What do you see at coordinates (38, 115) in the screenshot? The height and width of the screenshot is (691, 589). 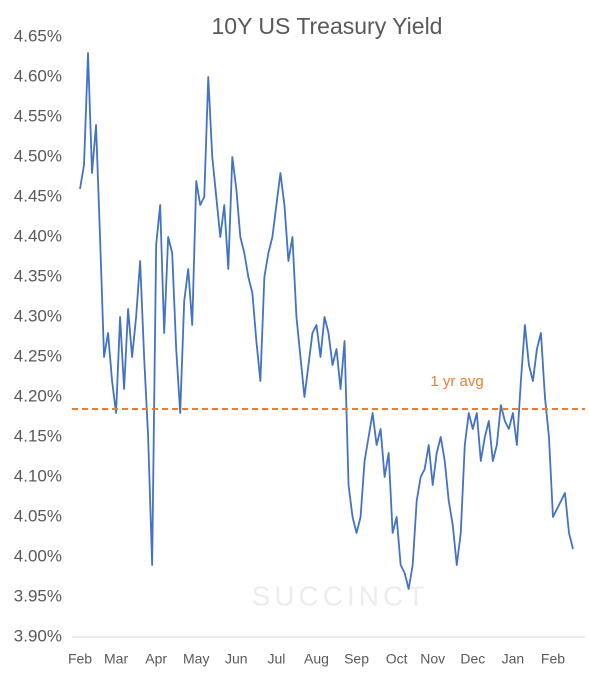 I see `y-tick-label: 4.55%` at bounding box center [38, 115].